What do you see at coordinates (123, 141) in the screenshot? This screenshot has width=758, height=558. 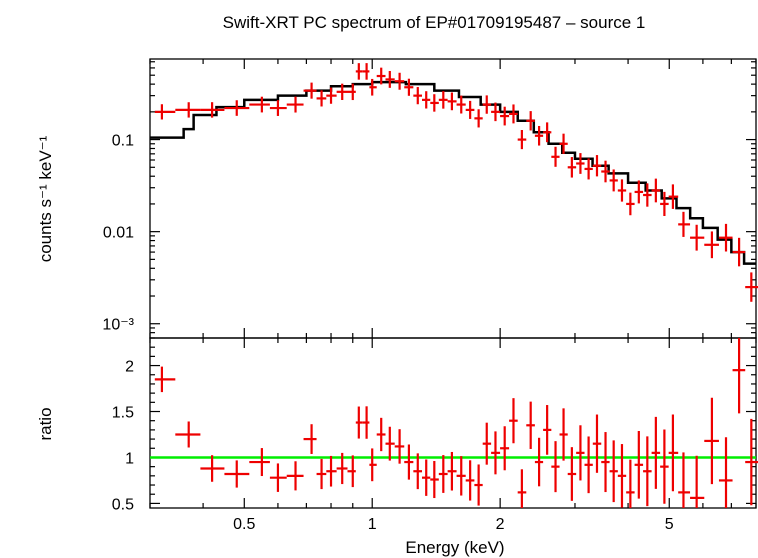 I see `spectrum-y-tick-label: 0.1` at bounding box center [123, 141].